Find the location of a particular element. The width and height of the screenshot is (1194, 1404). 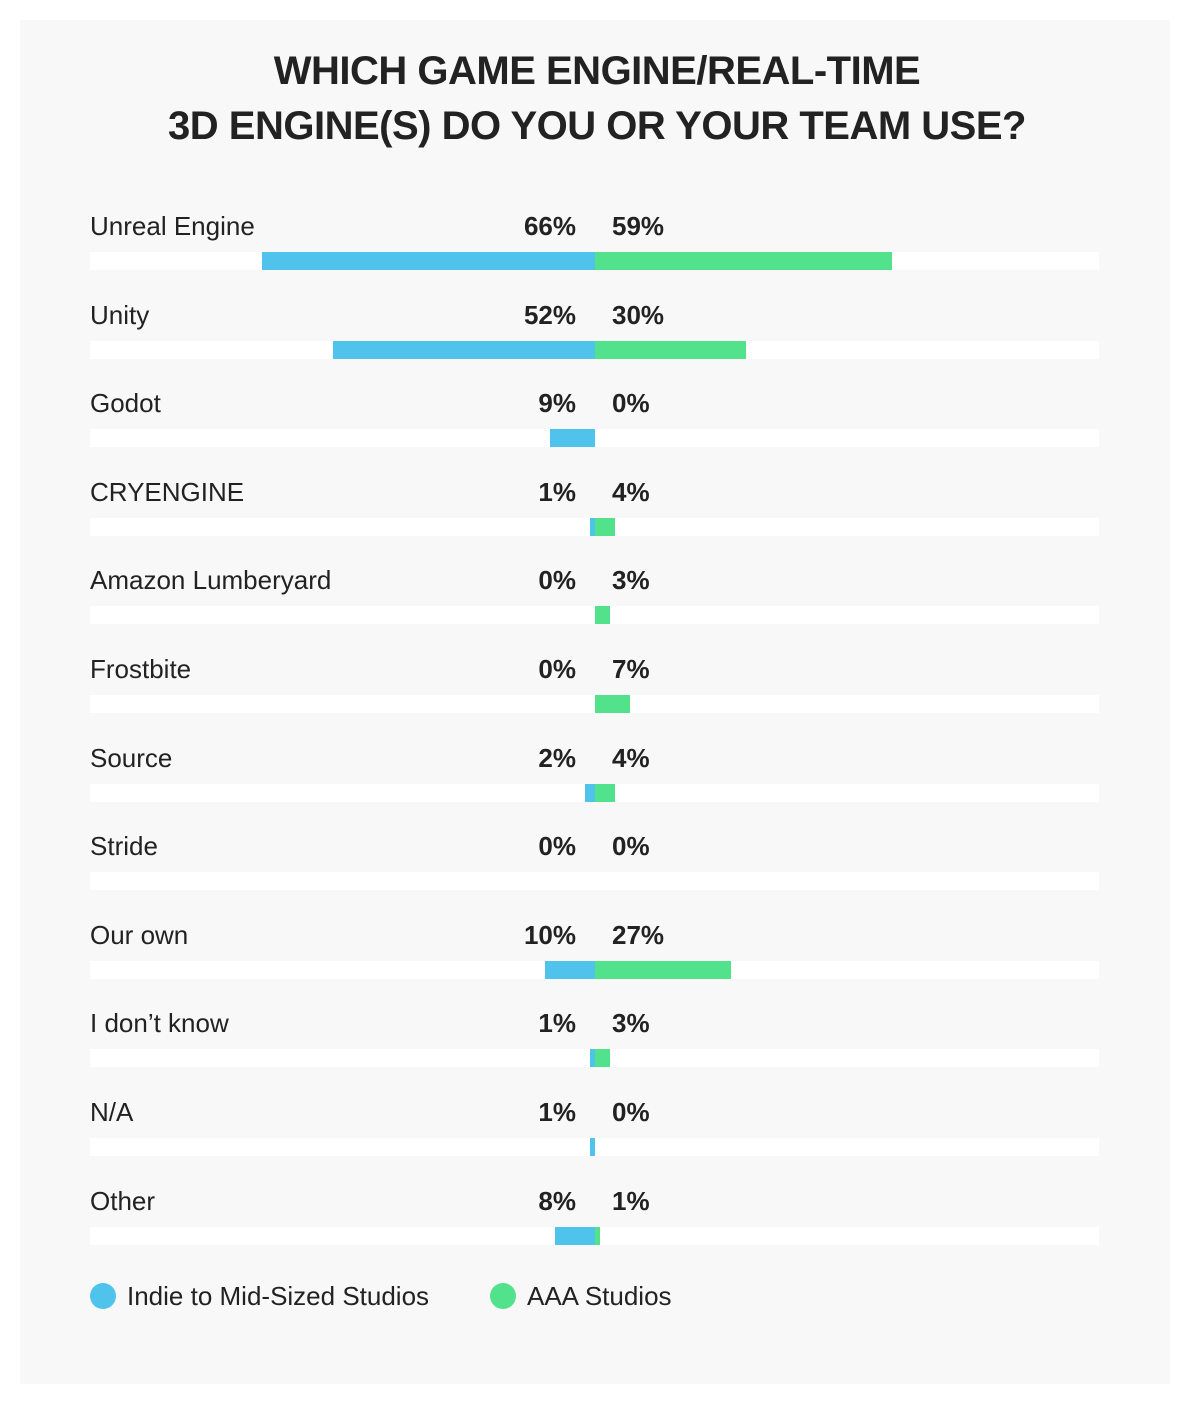

chart-title-line-1: WHICH GAME ENGINE/REAL-TIME is located at coordinates (597, 71).